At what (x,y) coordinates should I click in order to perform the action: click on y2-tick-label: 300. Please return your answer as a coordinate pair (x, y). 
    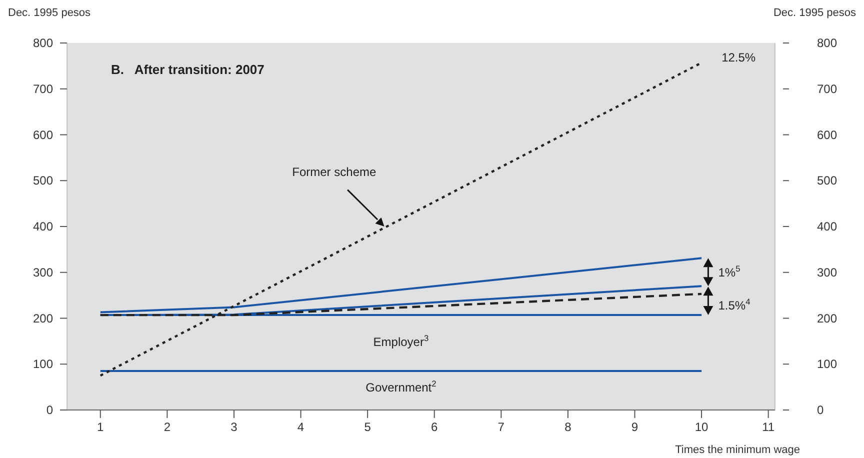
    Looking at the image, I should click on (827, 272).